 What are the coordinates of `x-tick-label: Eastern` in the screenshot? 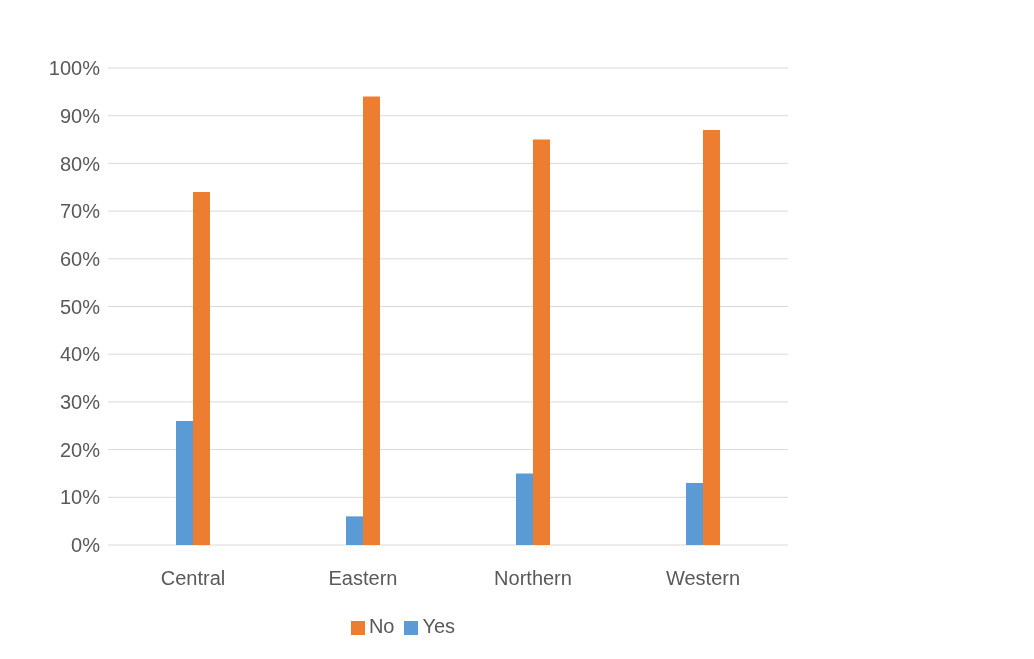 It's located at (363, 578).